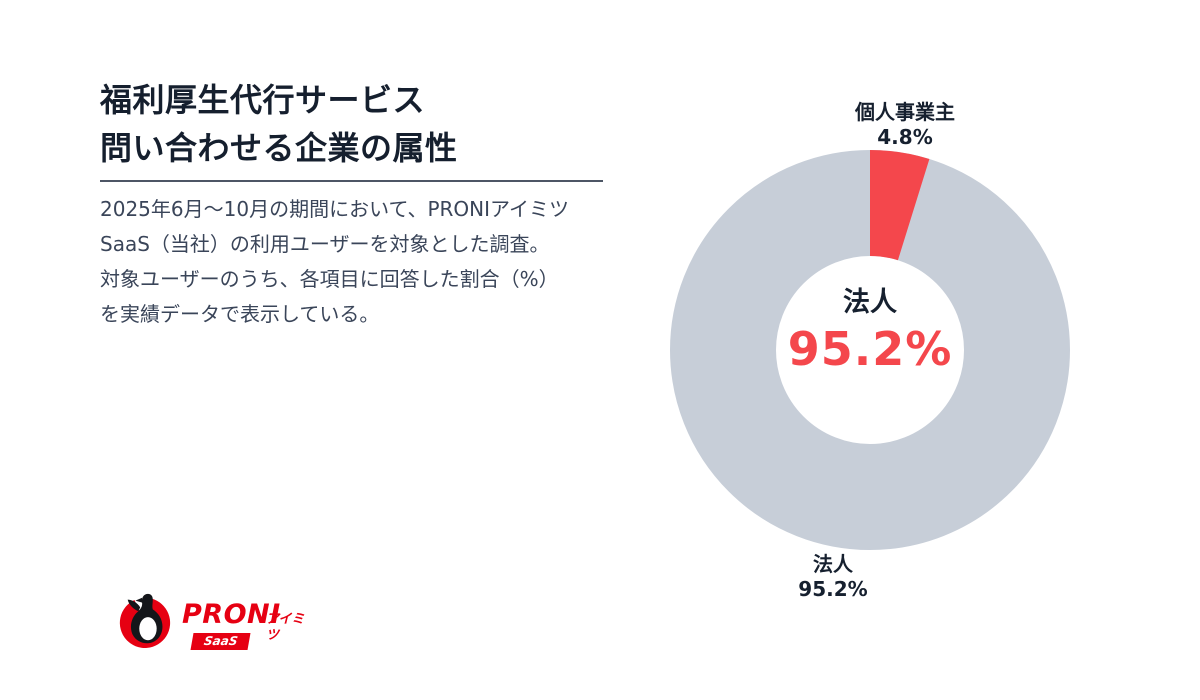 This screenshot has width=1200, height=700. Describe the element at coordinates (220, 641) in the screenshot. I see `proni-logo-saas-badge: SaaS` at that location.